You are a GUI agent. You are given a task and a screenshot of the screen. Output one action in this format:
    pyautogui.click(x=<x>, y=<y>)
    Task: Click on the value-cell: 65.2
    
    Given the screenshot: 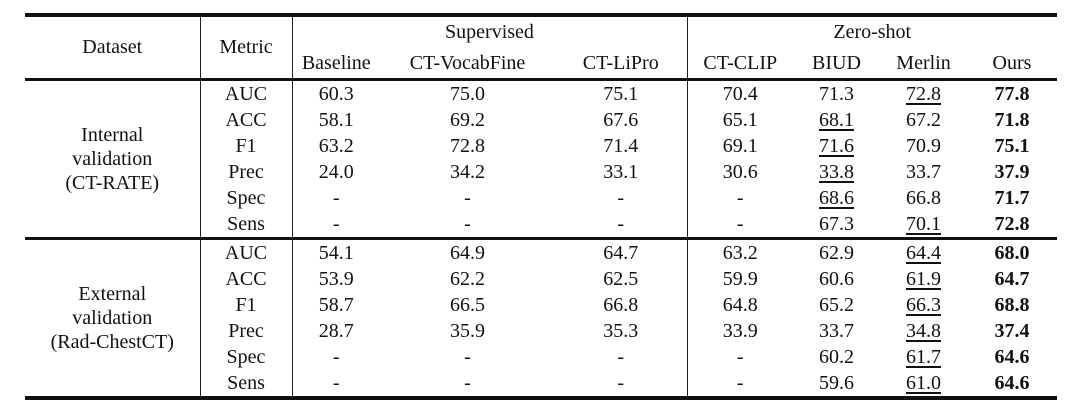 What is the action you would take?
    pyautogui.click(x=836, y=304)
    